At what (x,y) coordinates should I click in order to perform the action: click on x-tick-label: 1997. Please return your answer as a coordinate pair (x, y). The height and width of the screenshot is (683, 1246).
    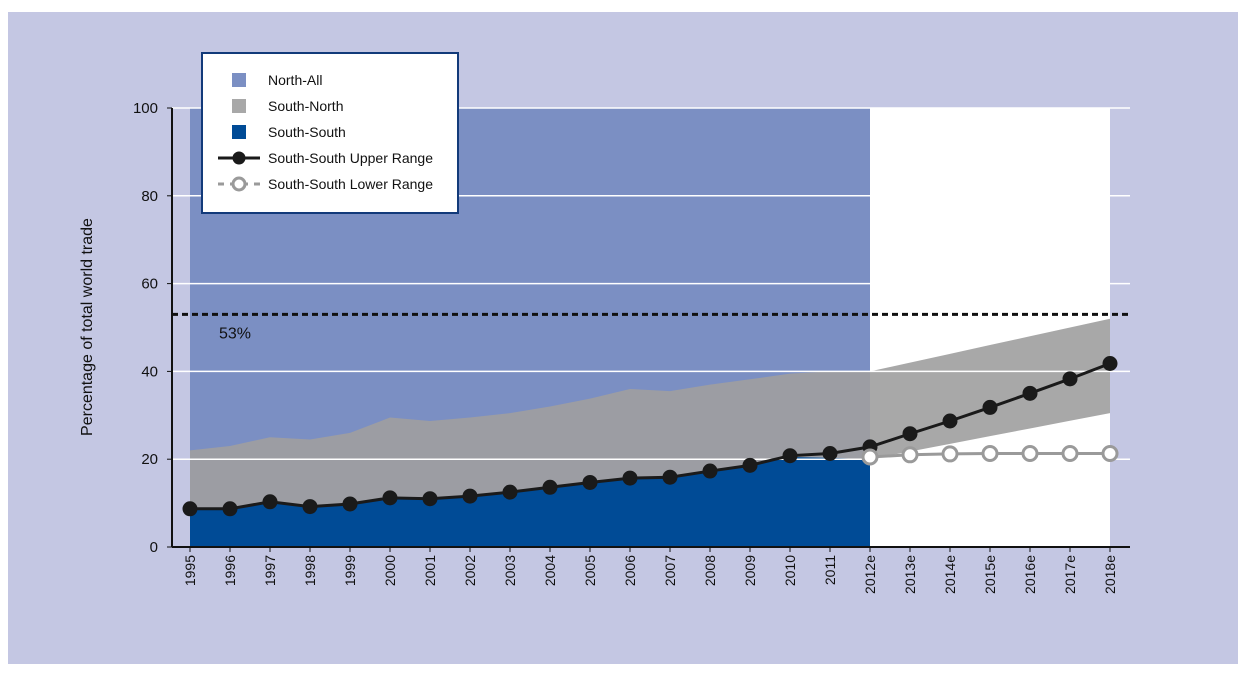
    Looking at the image, I should click on (270, 570).